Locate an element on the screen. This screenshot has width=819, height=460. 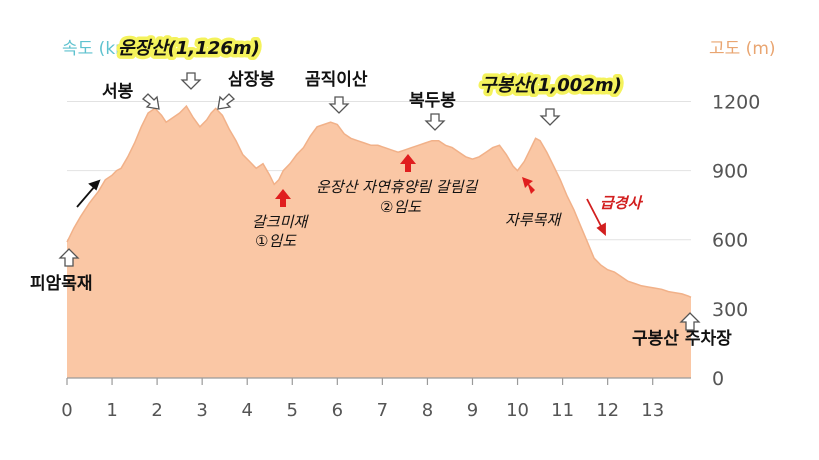
x-tick-label: 6 is located at coordinates (337, 410).